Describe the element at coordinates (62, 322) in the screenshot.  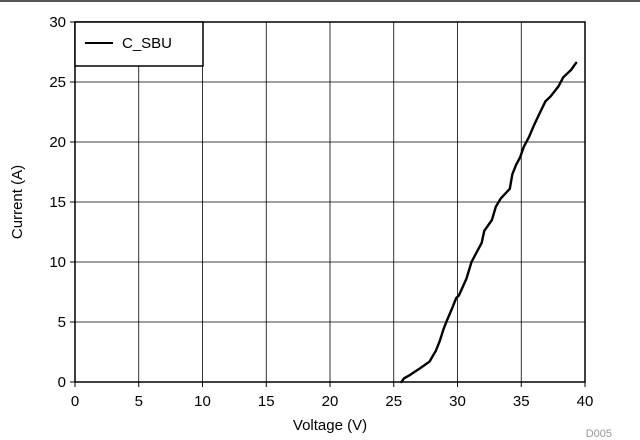
I see `y-tick-label: 5` at that location.